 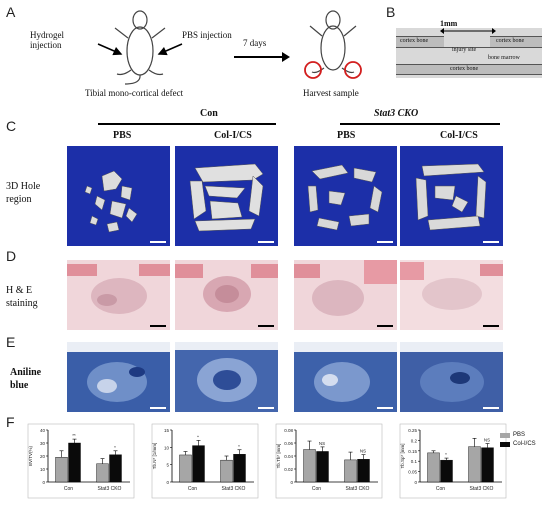 What do you see at coordinates (451, 377) in the screenshot?
I see `aniline-ko-colcs` at bounding box center [451, 377].